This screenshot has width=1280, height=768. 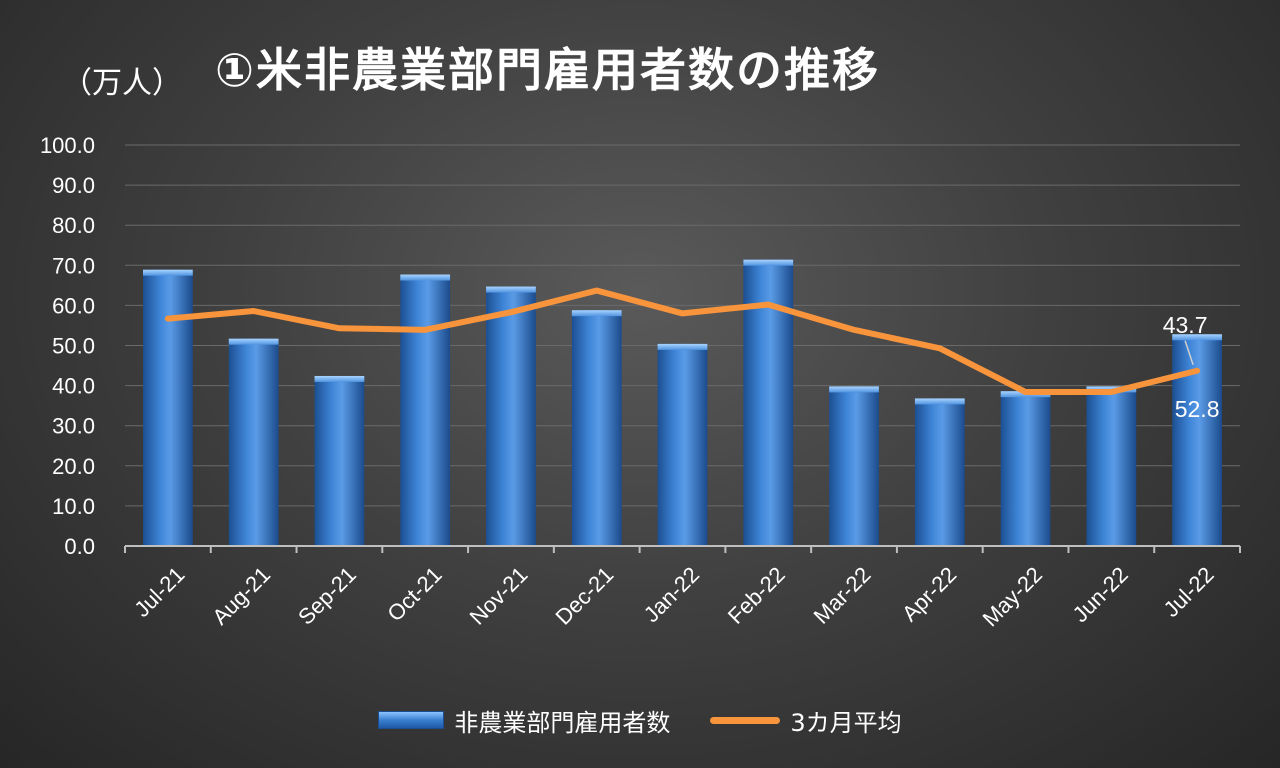 What do you see at coordinates (929, 594) in the screenshot?
I see `x-tick-label: Apr-22` at bounding box center [929, 594].